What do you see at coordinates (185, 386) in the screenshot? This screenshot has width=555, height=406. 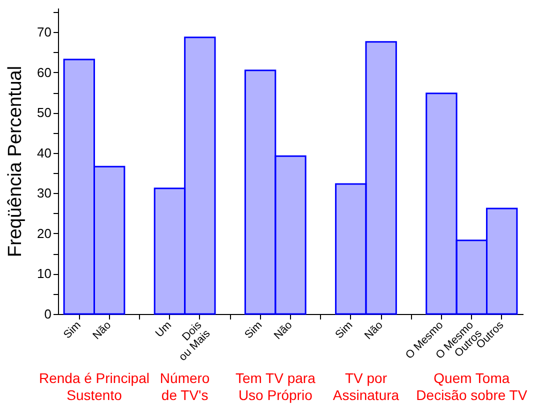 I see `text: Número de TV's` at bounding box center [185, 386].